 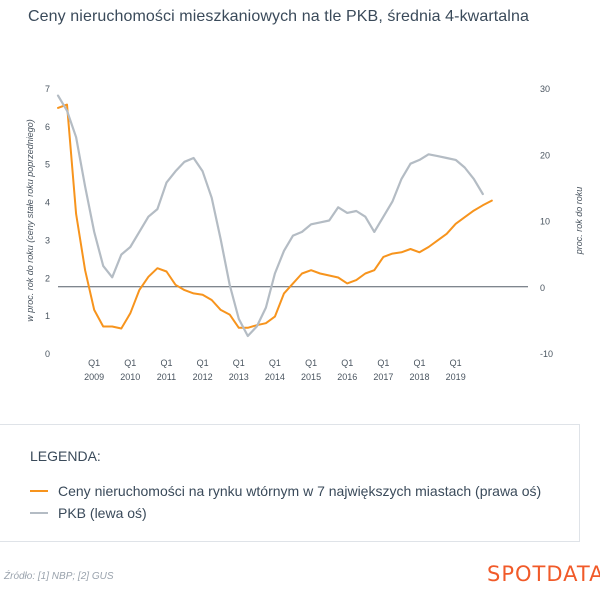 What do you see at coordinates (546, 354) in the screenshot?
I see `right-tick-label: -10` at bounding box center [546, 354].